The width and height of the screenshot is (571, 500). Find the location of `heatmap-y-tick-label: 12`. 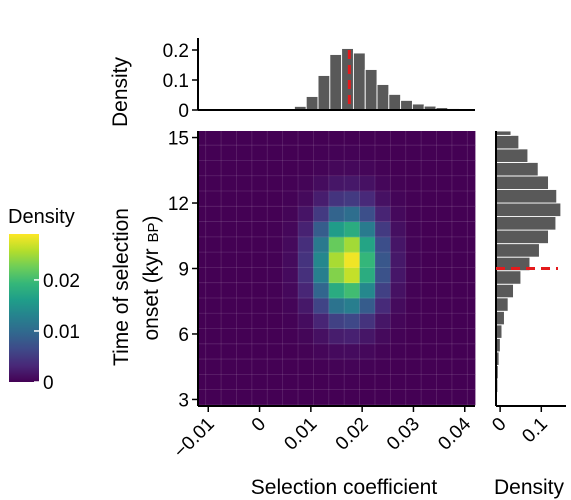

heatmap-y-tick-label: 12 is located at coordinates (178, 204).